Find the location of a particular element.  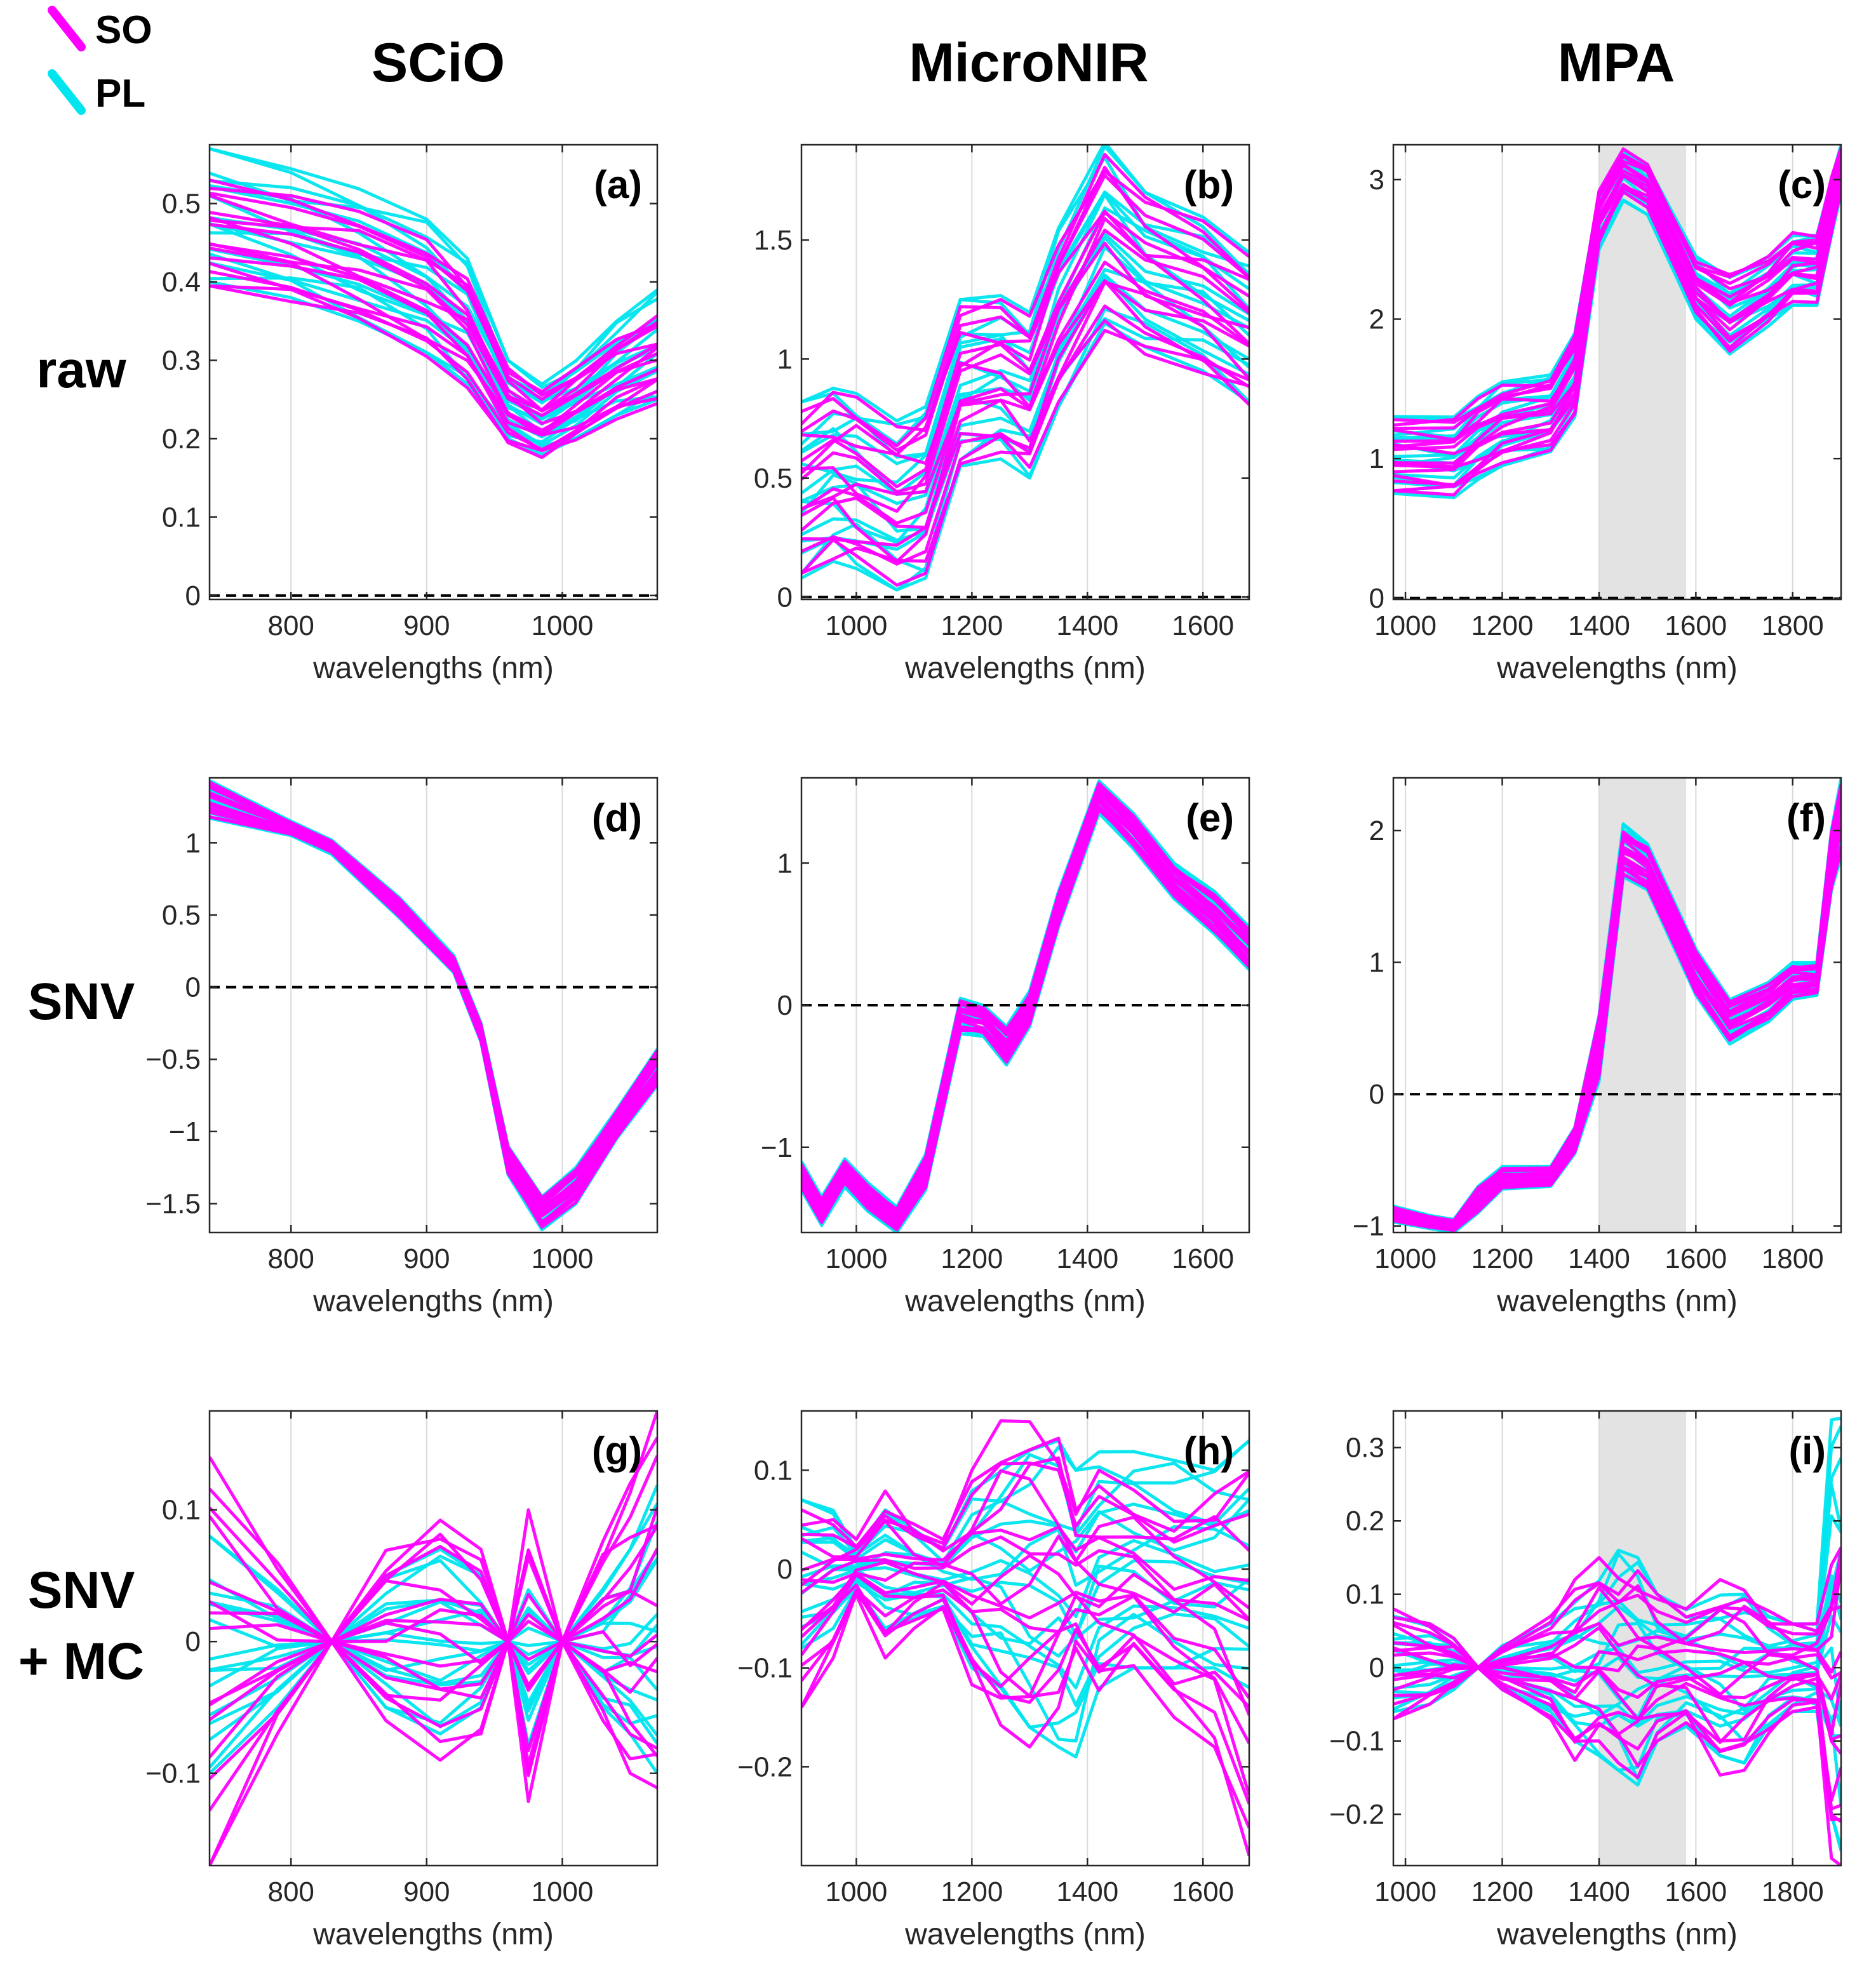

column-titles: SCiO MicroNIR MPA is located at coordinates (1023, 62).